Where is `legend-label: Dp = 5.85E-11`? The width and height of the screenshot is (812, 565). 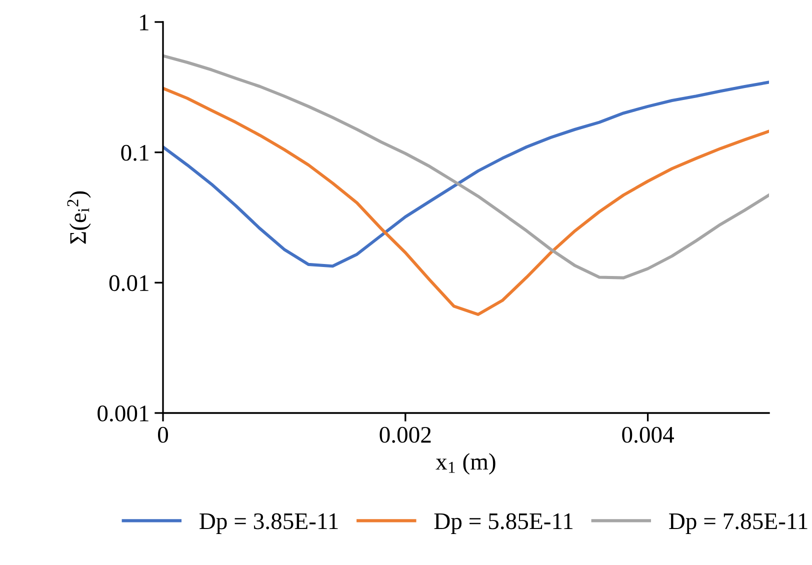
legend-label: Dp = 5.85E-11 is located at coordinates (503, 523).